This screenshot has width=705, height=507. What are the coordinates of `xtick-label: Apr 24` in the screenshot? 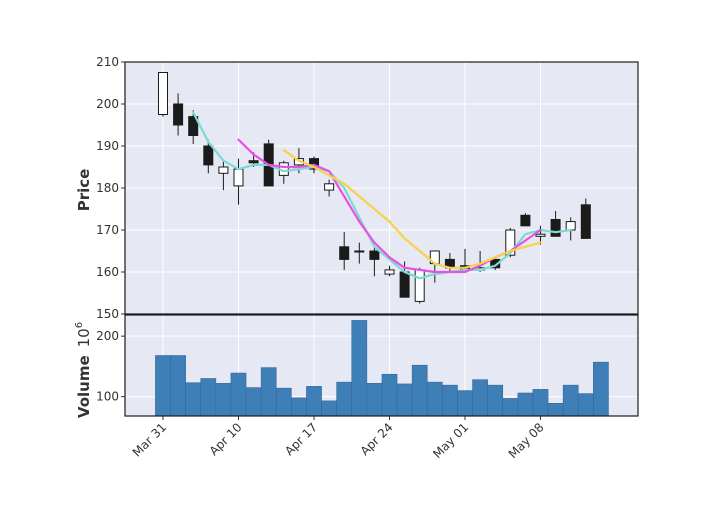 It's located at (377, 439).